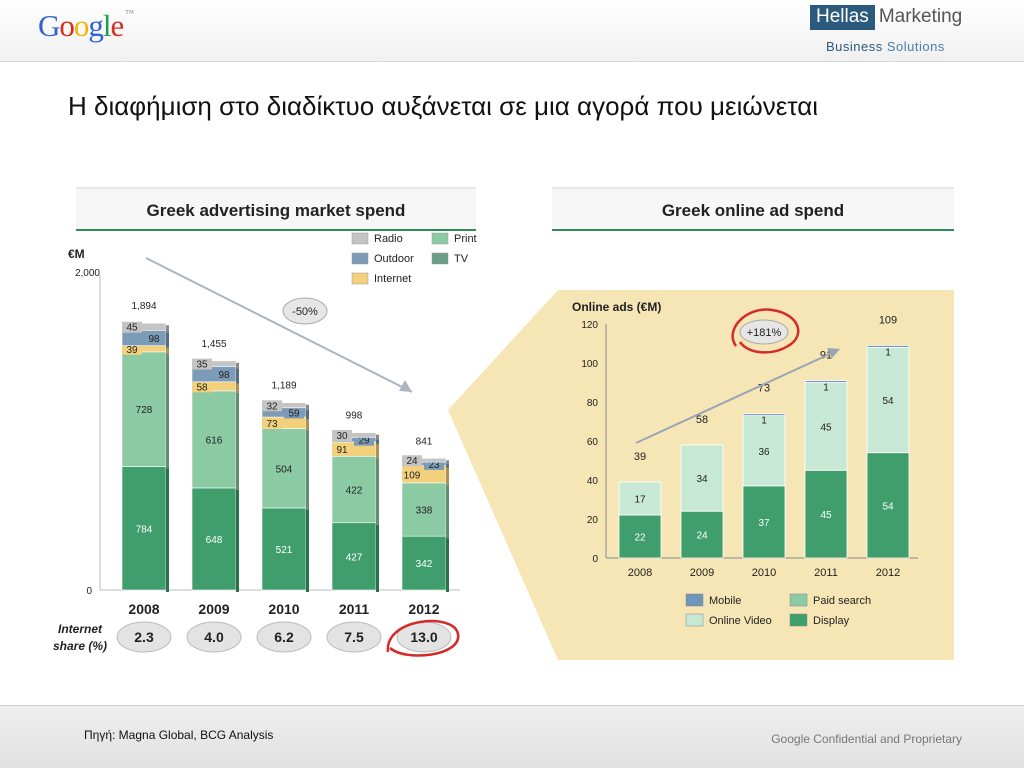 The width and height of the screenshot is (1024, 768). I want to click on left-segment-label: 45, so click(132, 328).